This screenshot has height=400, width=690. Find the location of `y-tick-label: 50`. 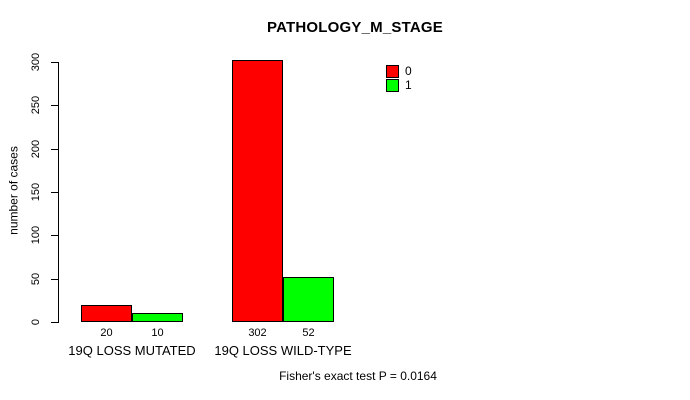

y-tick-label: 50 is located at coordinates (36, 279).